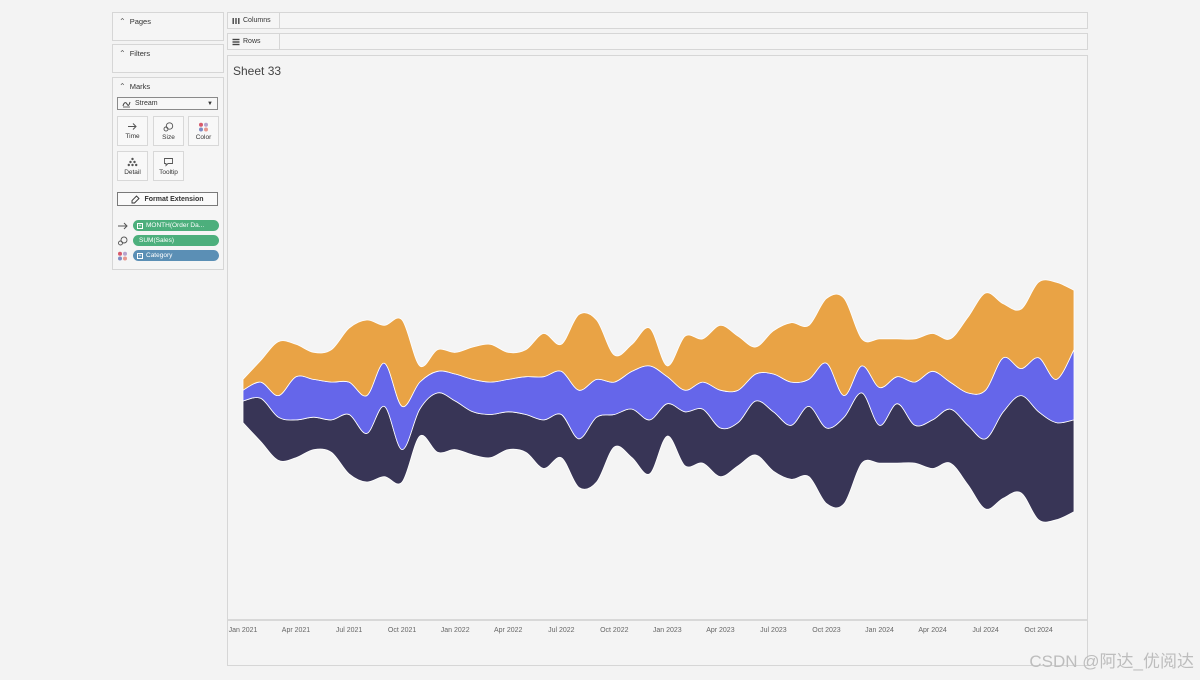 The height and width of the screenshot is (680, 1200). I want to click on pill-row-color: + Category, so click(168, 255).